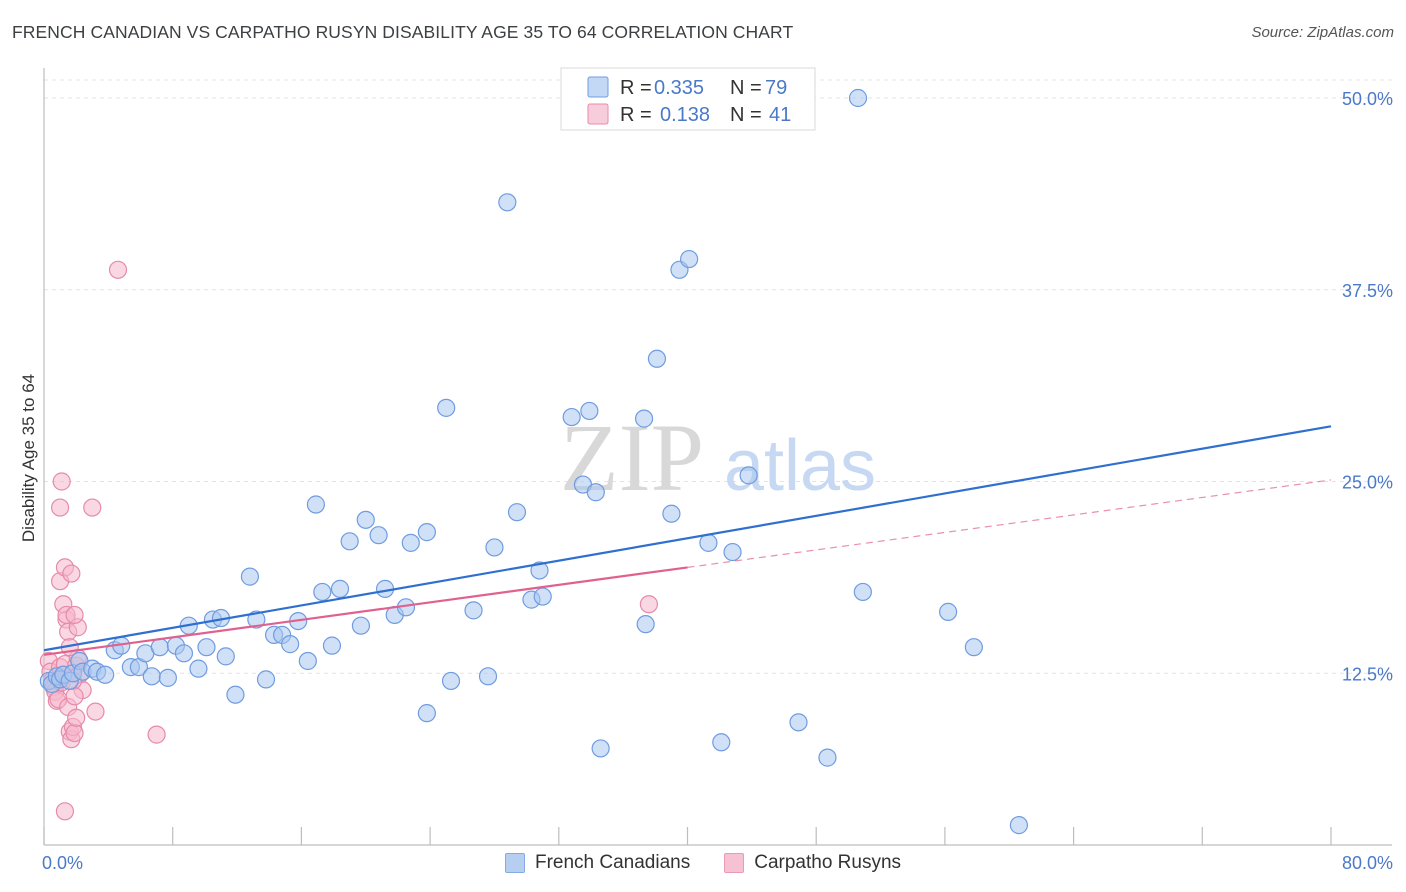  What do you see at coordinates (746, 88) in the screenshot?
I see `legend-n-label-blue: N =` at bounding box center [746, 88].